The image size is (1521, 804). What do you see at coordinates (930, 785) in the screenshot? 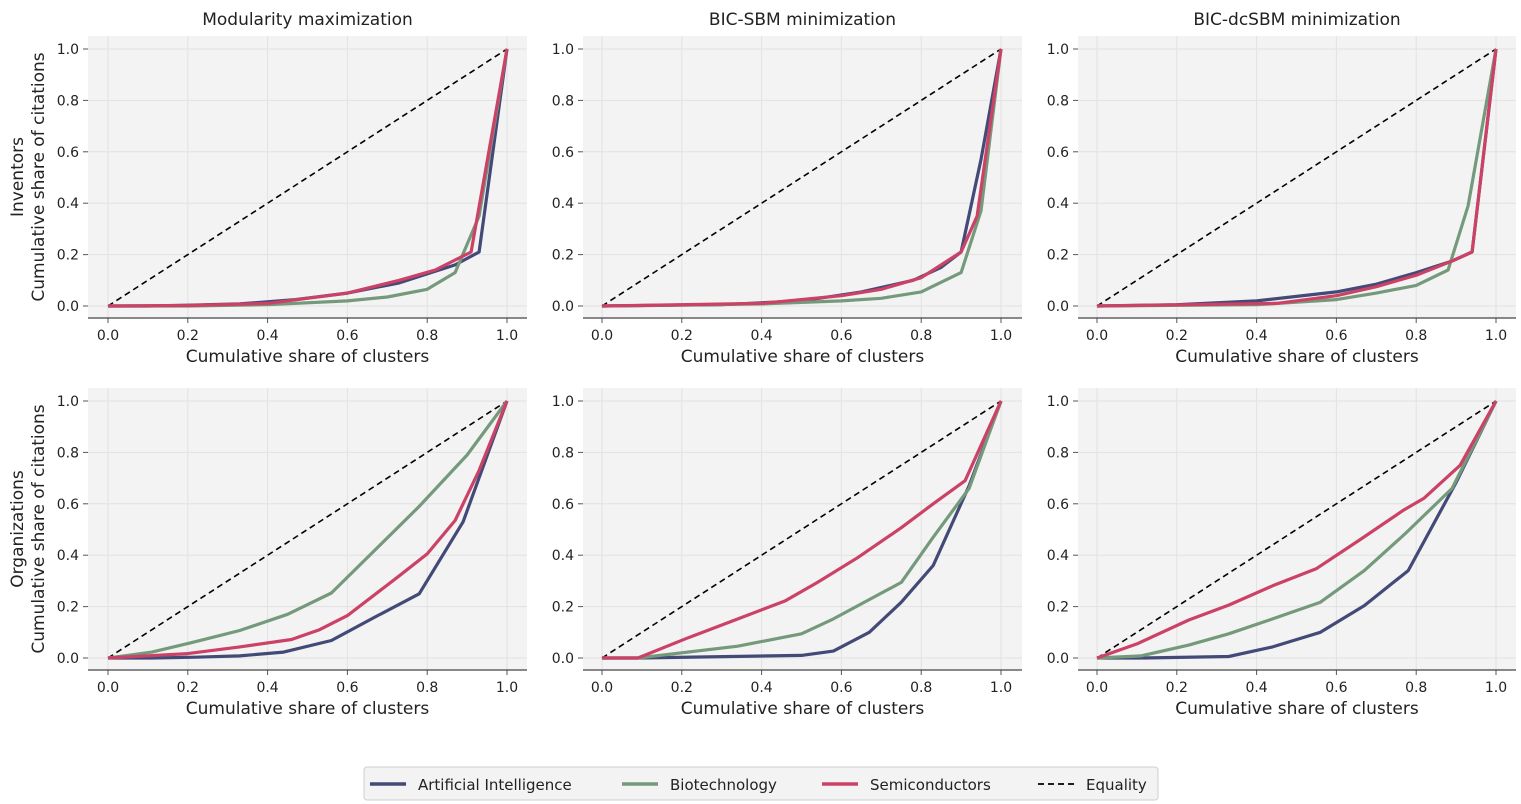
I see `legend-label: Semiconductors` at bounding box center [930, 785].